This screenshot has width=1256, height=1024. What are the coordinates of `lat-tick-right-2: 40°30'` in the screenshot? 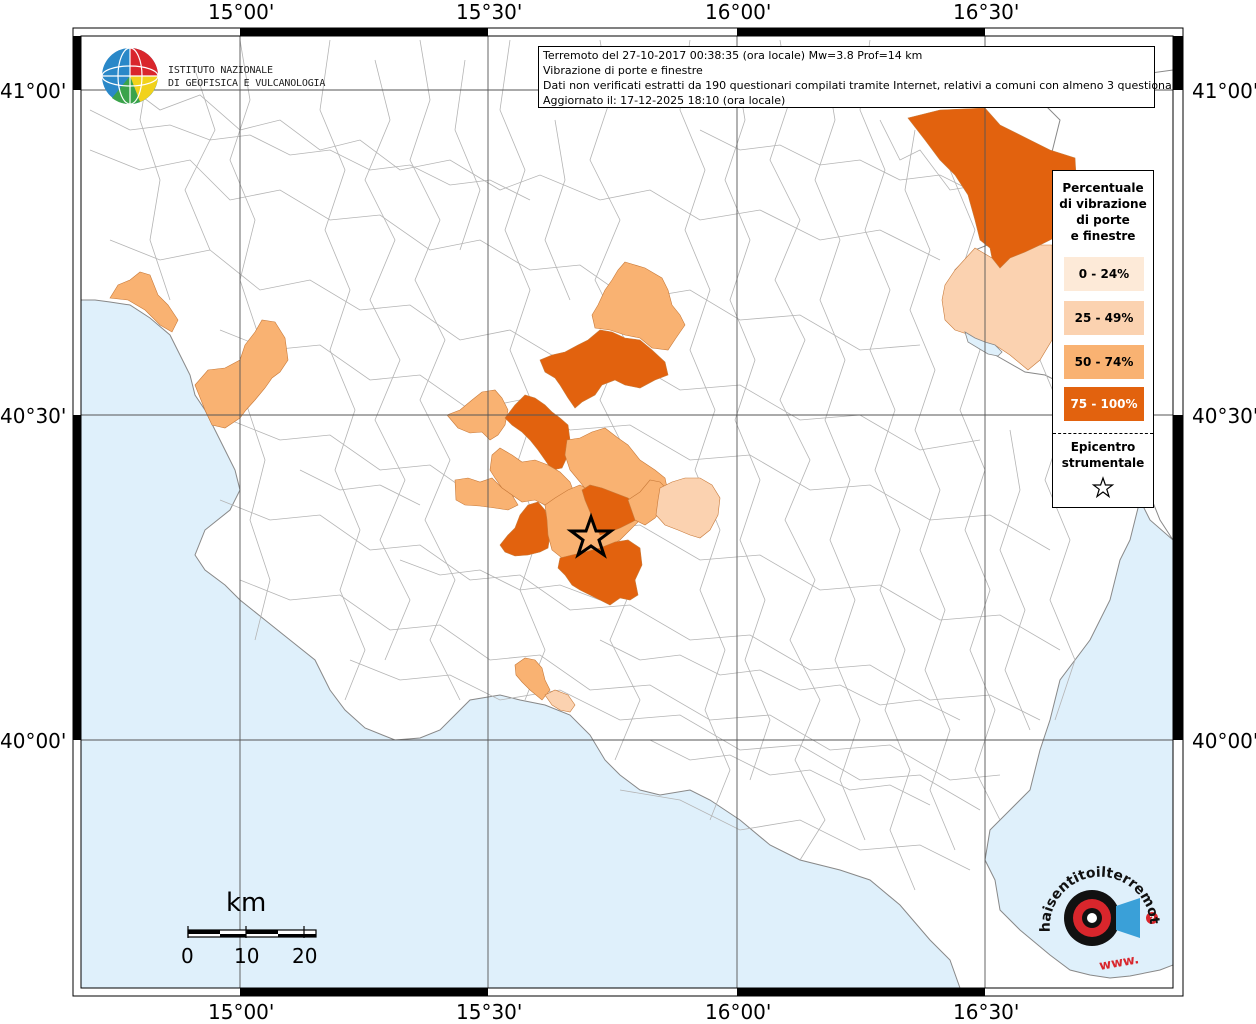 It's located at (1224, 416).